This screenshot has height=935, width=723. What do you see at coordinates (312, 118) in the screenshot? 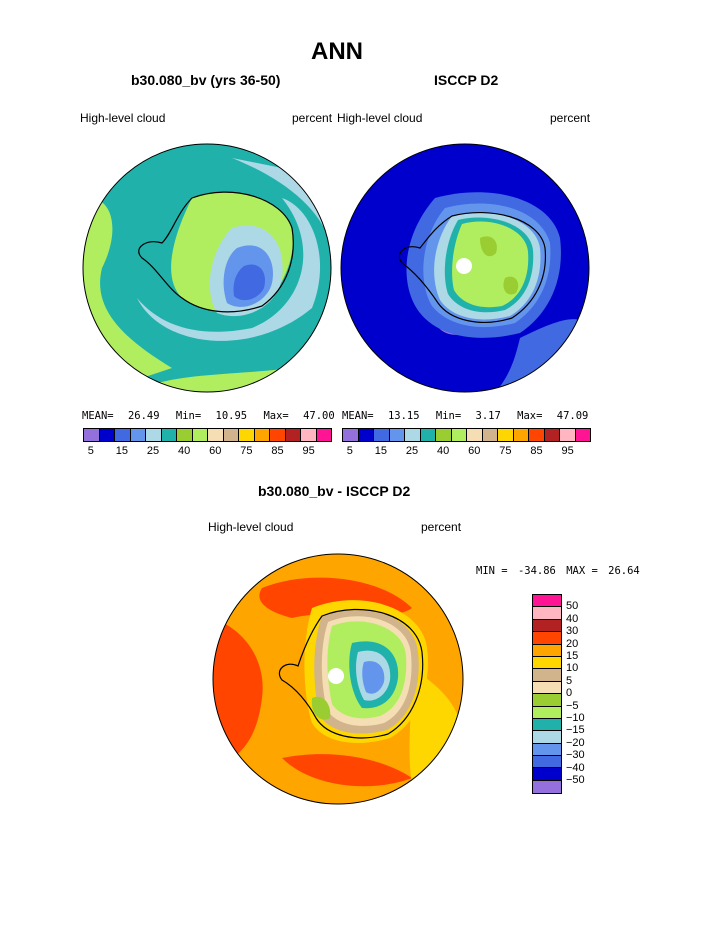
I see `panel-1-units-label: percent` at bounding box center [312, 118].